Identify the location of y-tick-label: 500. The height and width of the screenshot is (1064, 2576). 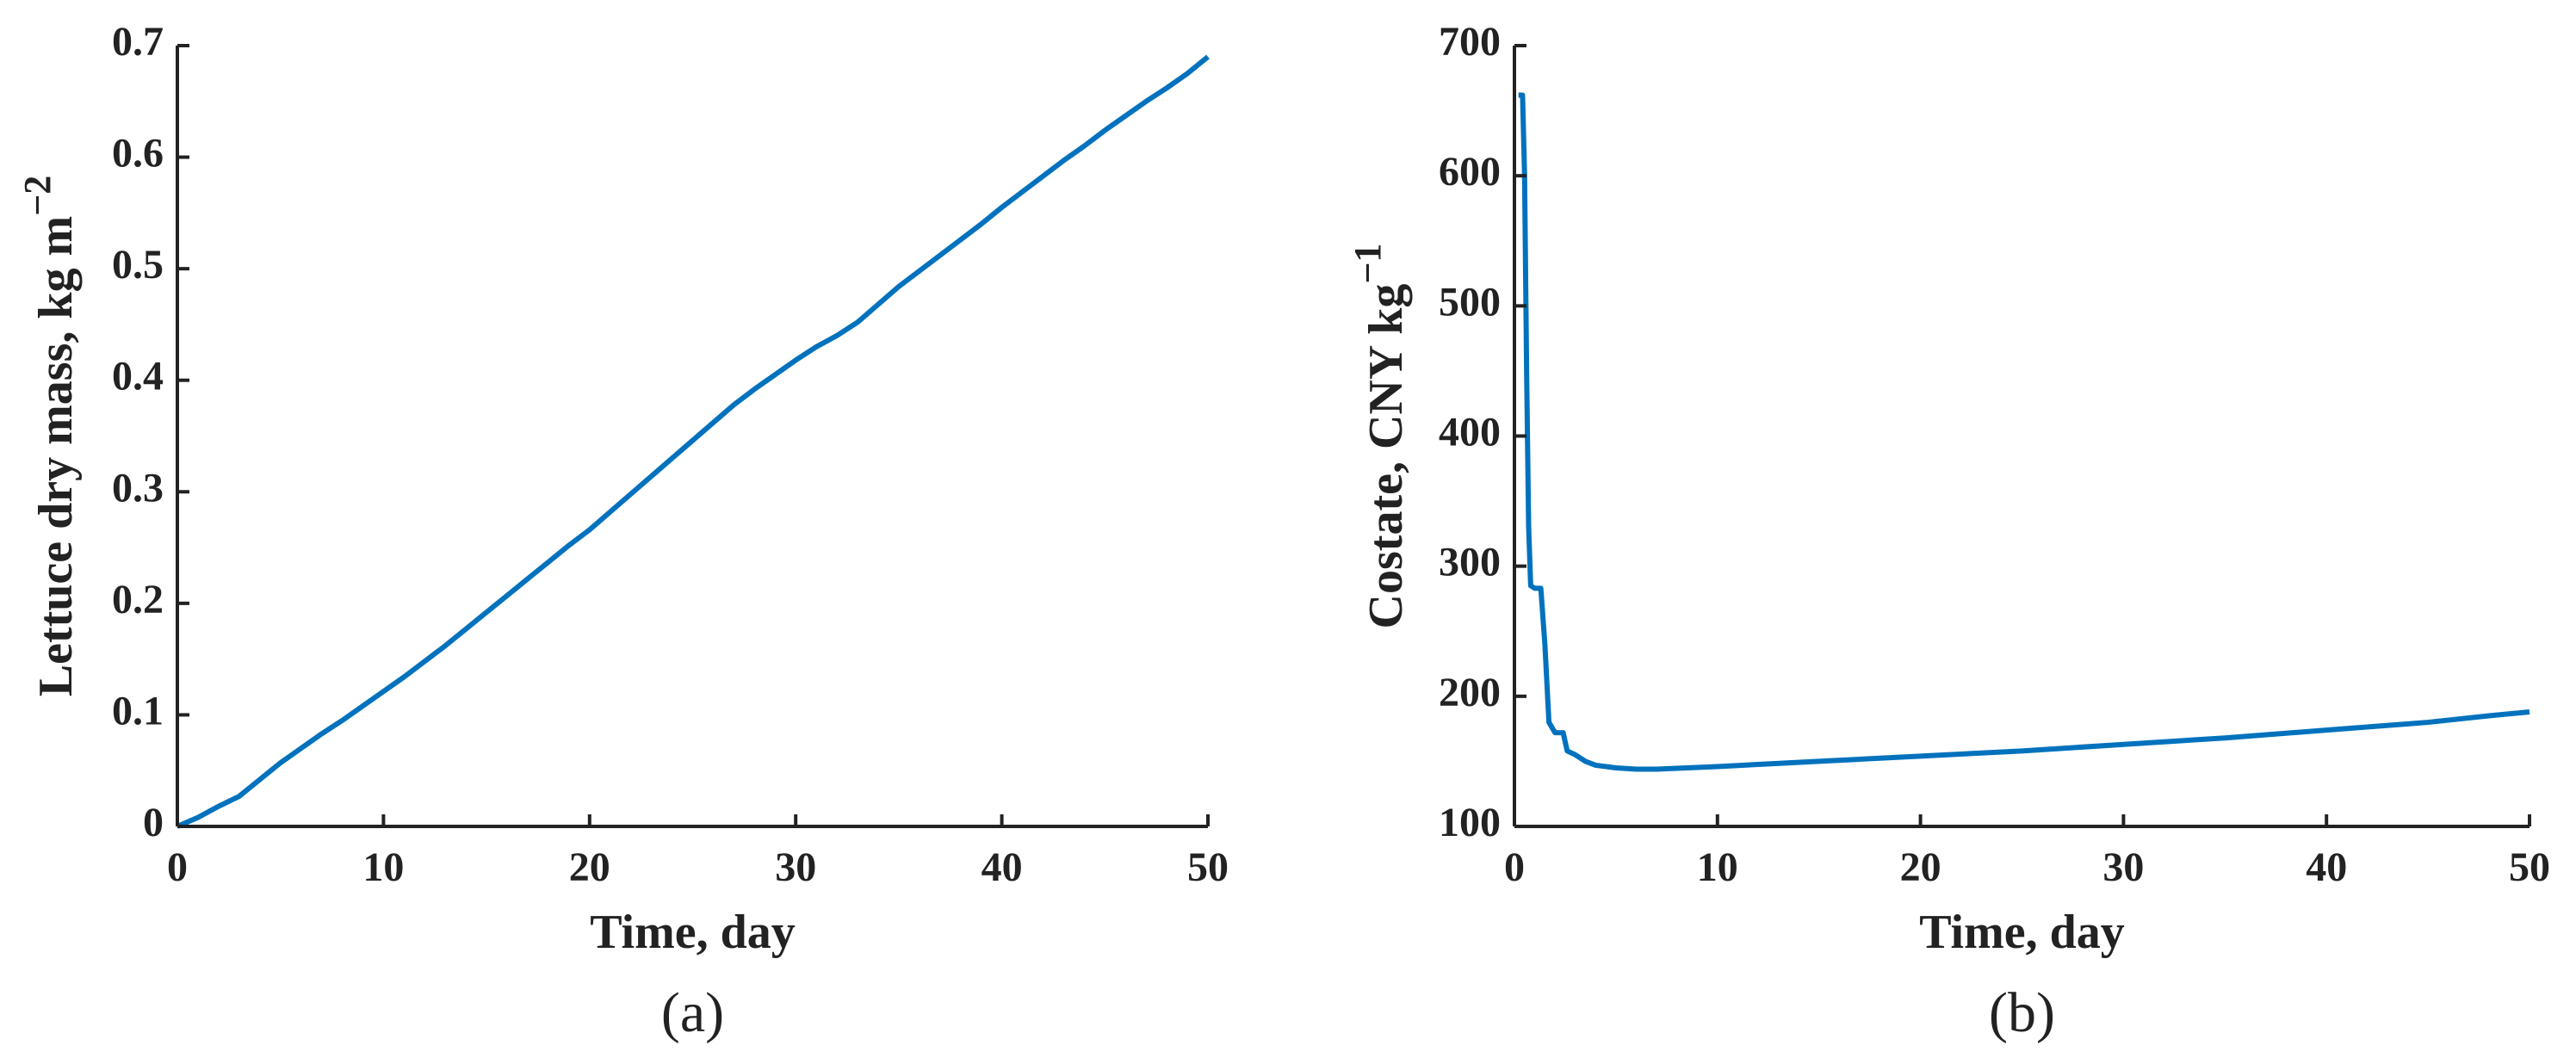
(1470, 302).